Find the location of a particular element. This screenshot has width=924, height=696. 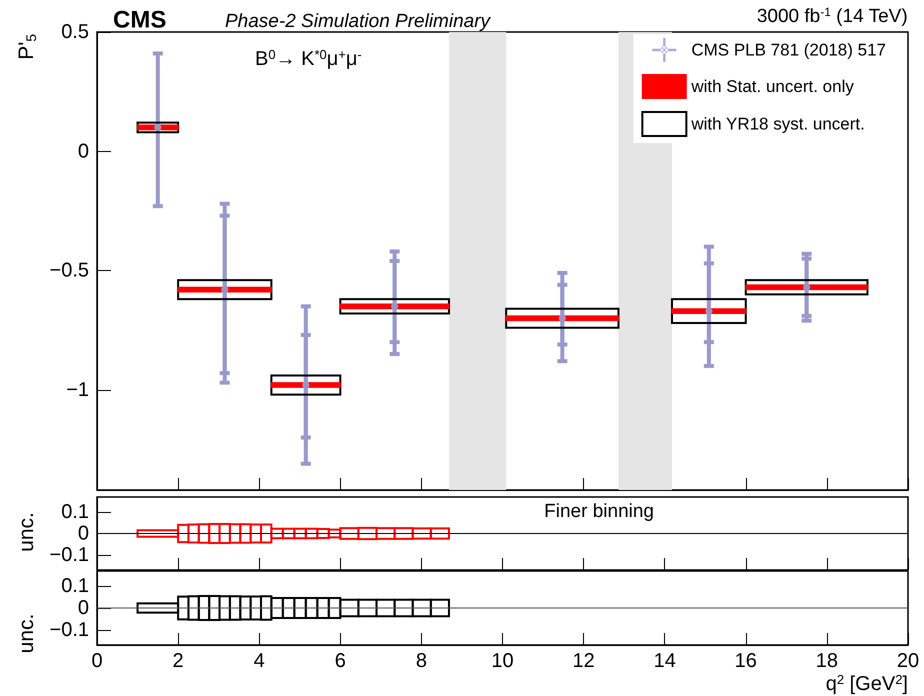

x-tick-label: 6 is located at coordinates (340, 661).